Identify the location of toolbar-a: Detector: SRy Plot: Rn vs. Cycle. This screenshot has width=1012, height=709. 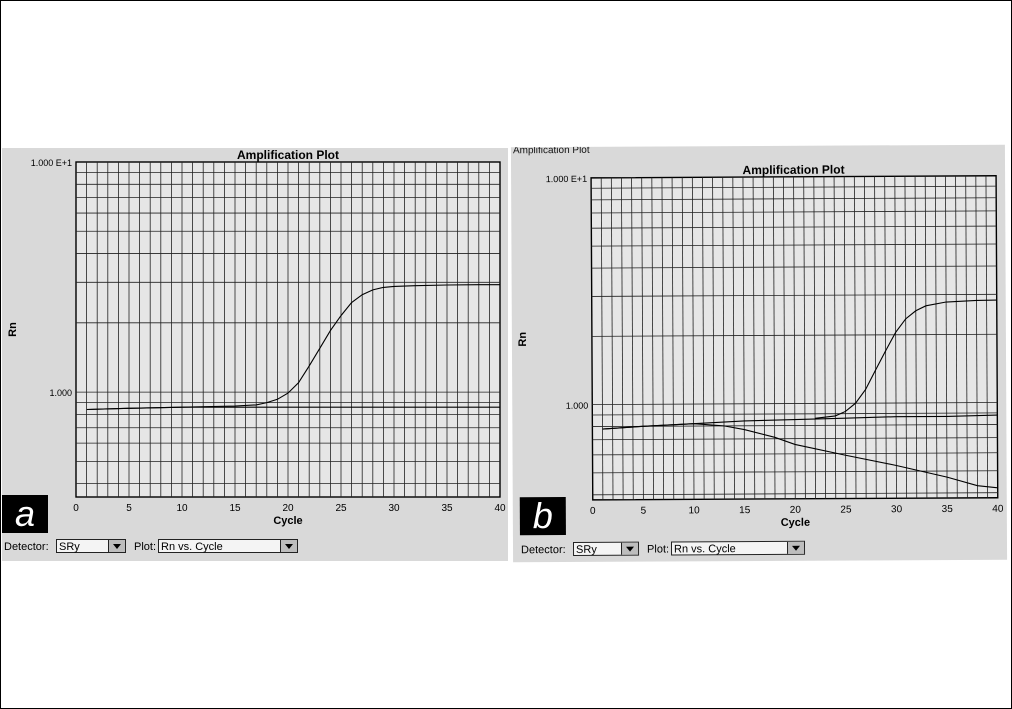
(255, 547).